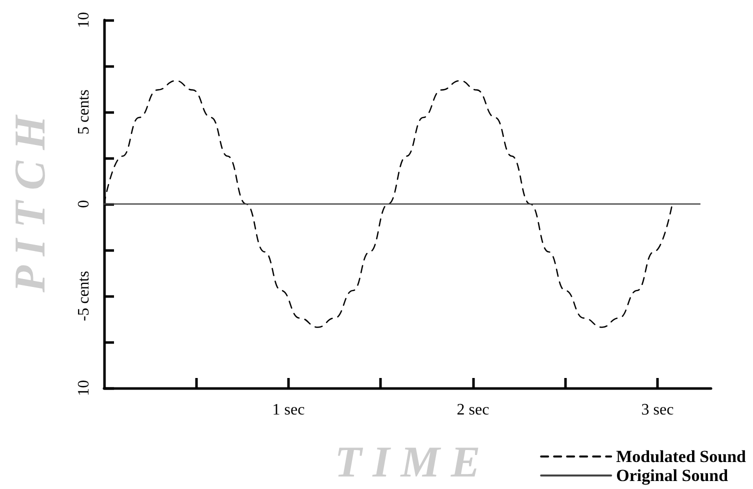  What do you see at coordinates (288, 410) in the screenshot?
I see `x-tick-label: 1 sec` at bounding box center [288, 410].